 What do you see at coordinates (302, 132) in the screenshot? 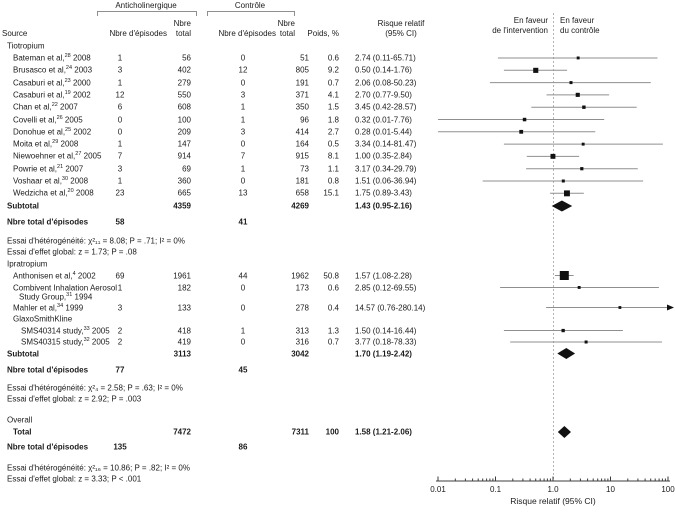
I see `control-total-value: 414` at bounding box center [302, 132].